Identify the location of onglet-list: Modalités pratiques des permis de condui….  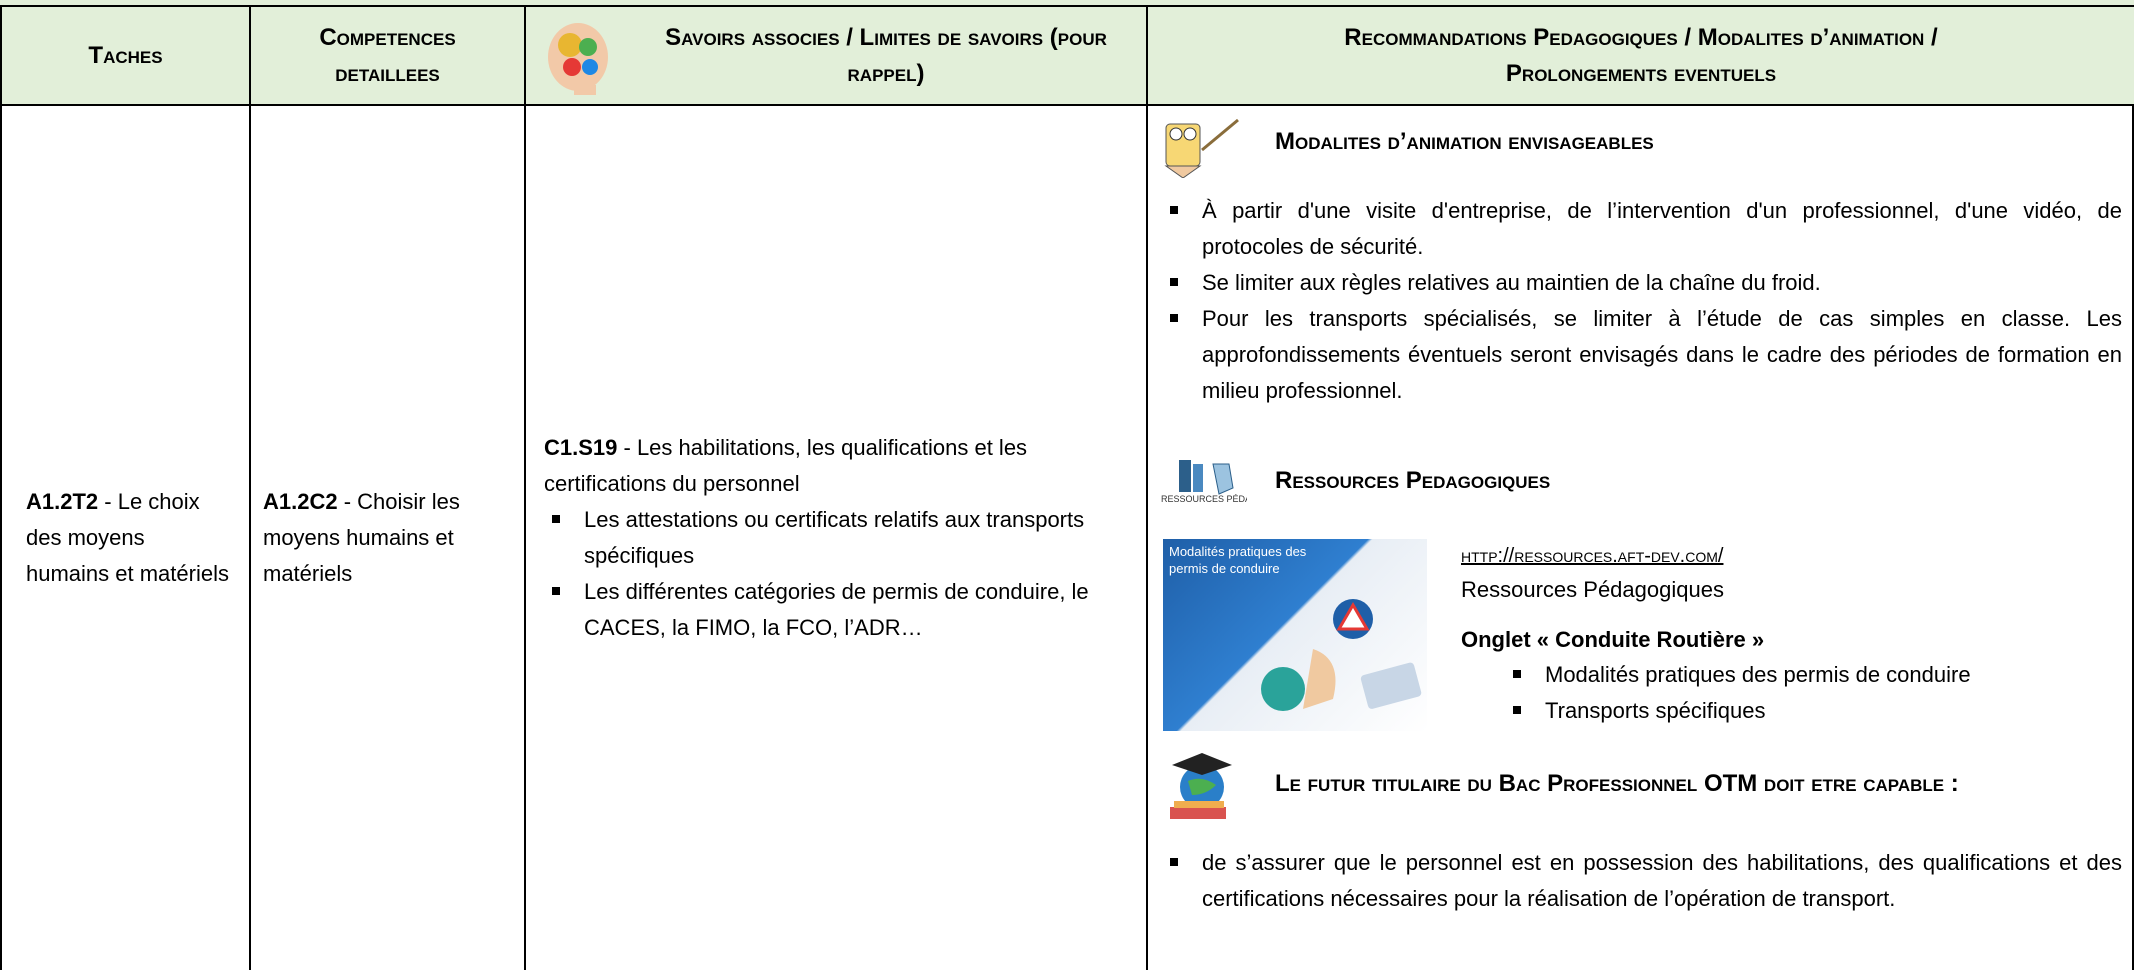
(1738, 693).